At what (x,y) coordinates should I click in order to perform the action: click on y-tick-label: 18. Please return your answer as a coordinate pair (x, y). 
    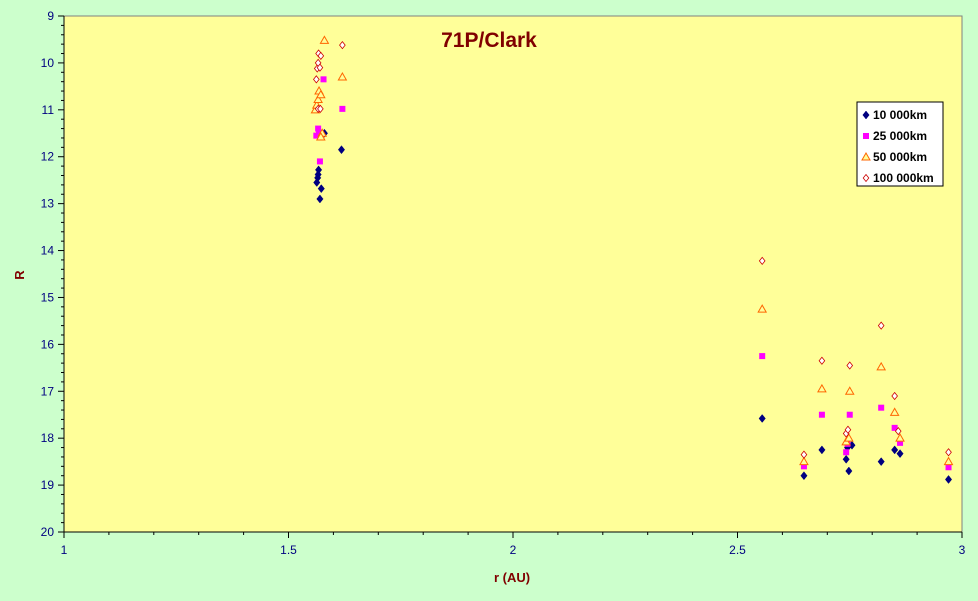
    Looking at the image, I should click on (48, 438).